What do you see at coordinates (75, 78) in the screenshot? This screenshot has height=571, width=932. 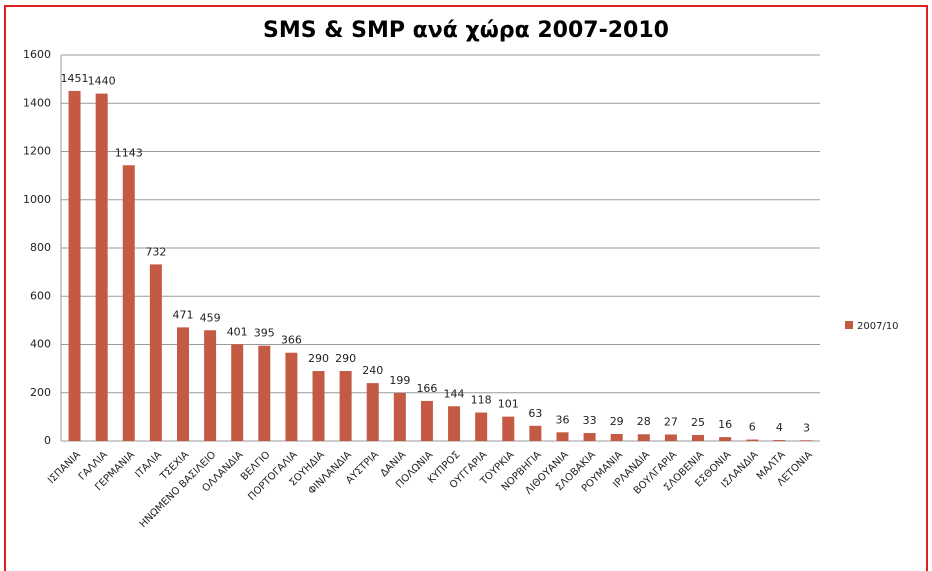 I see `data-label: 1451` at bounding box center [75, 78].